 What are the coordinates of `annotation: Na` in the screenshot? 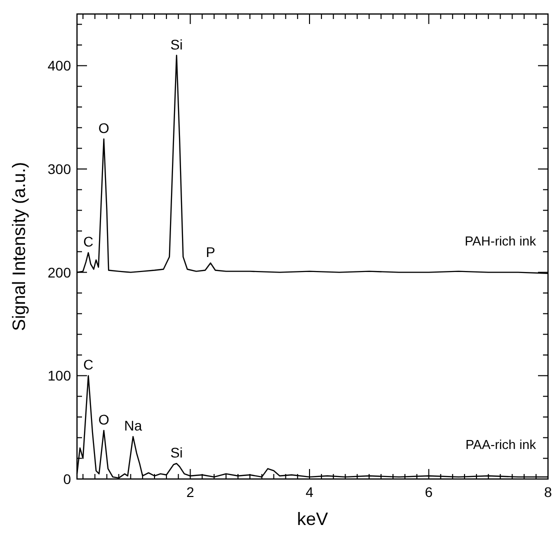 It's located at (133, 426).